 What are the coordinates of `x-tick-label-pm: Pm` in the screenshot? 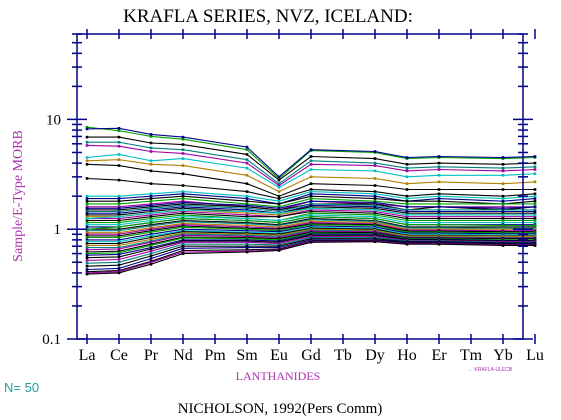 It's located at (215, 355).